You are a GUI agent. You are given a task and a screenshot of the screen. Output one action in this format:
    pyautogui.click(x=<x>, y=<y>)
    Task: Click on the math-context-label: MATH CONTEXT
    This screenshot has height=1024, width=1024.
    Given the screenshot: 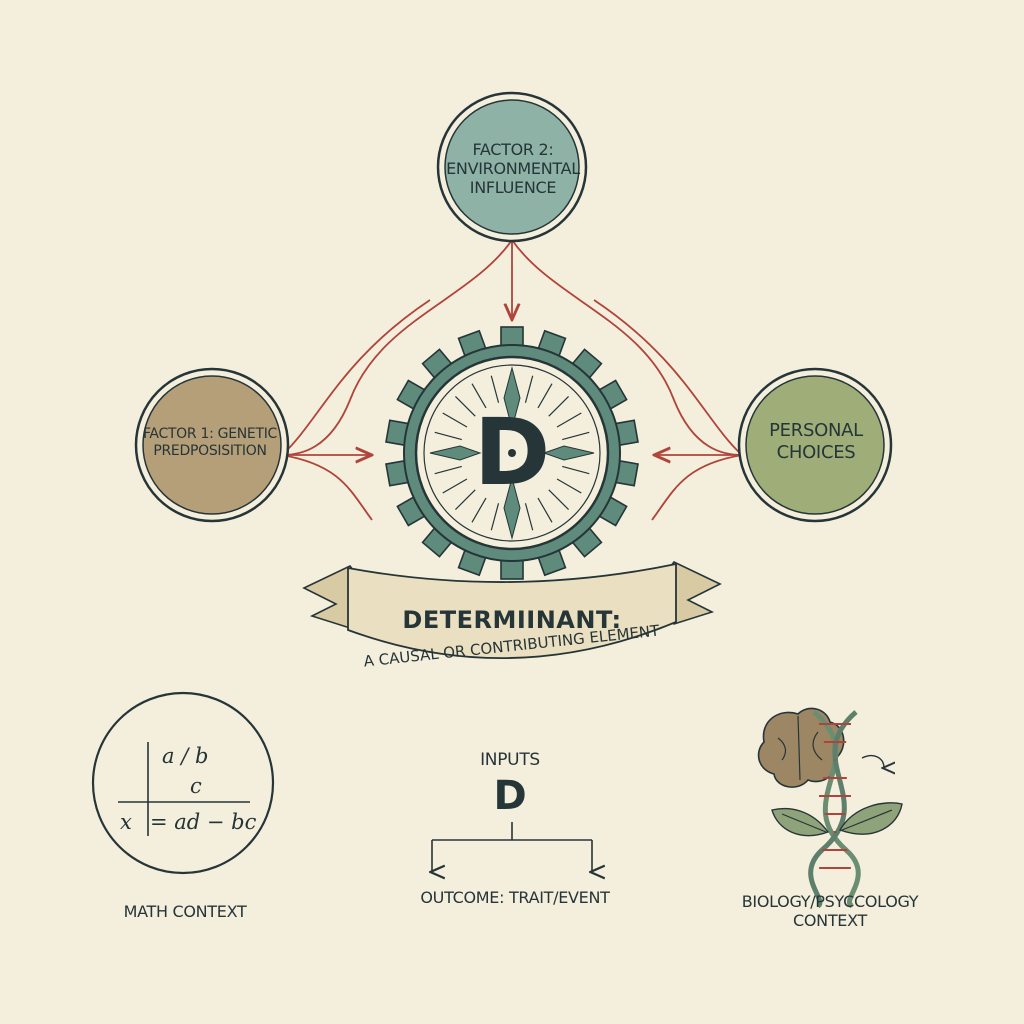 What is the action you would take?
    pyautogui.click(x=185, y=911)
    